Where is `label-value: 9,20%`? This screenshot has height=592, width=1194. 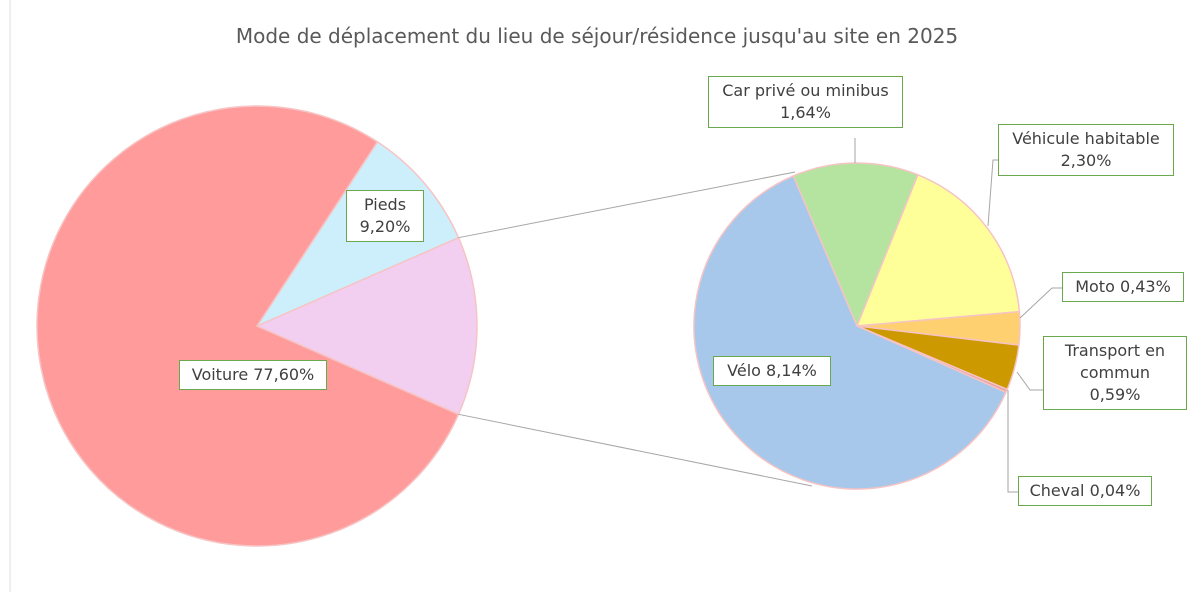 label-value: 9,20% is located at coordinates (385, 226).